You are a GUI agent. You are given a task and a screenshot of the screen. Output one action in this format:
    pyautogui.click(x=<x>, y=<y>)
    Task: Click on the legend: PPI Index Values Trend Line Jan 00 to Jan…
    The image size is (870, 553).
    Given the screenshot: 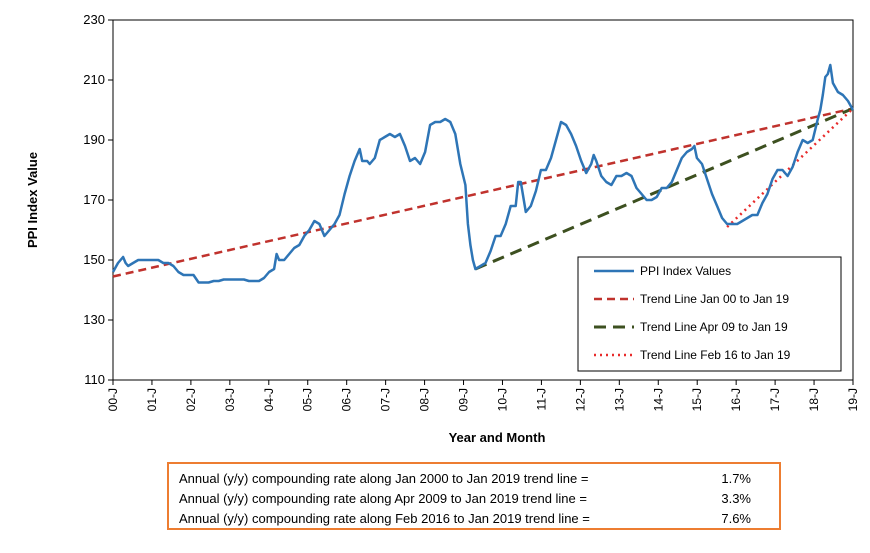 What is the action you would take?
    pyautogui.click(x=709, y=314)
    